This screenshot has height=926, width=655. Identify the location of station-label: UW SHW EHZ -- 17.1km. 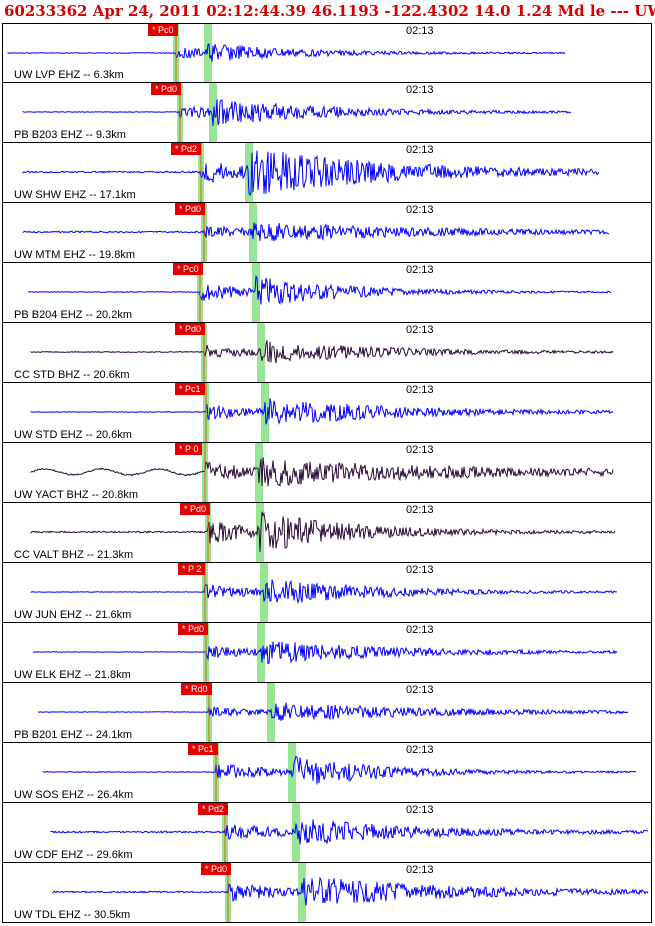
(75, 195).